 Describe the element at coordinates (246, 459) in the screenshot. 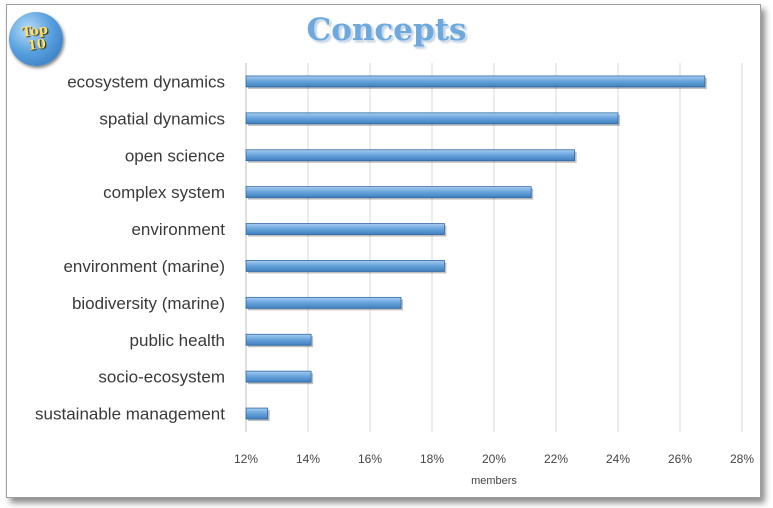

I see `x-tick-label: 12%` at that location.